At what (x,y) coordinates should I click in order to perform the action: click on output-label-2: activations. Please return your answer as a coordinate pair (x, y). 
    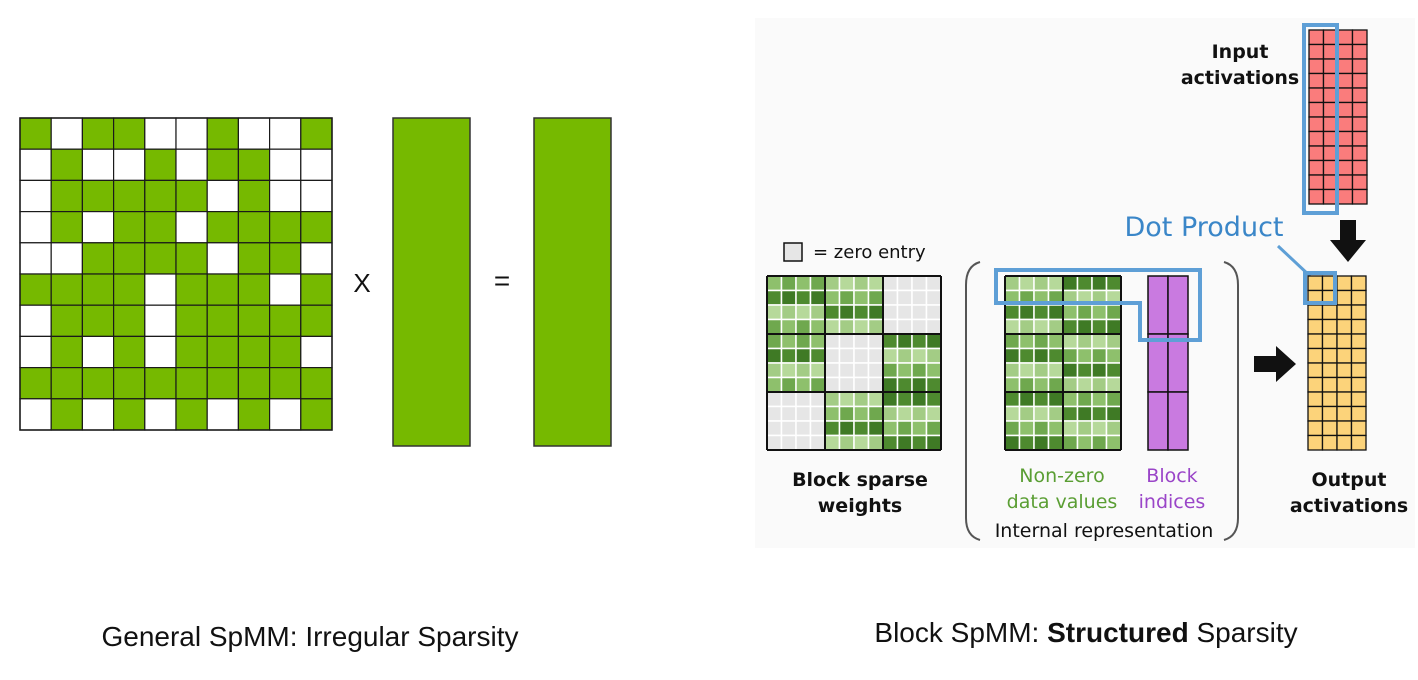
    Looking at the image, I should click on (1349, 506).